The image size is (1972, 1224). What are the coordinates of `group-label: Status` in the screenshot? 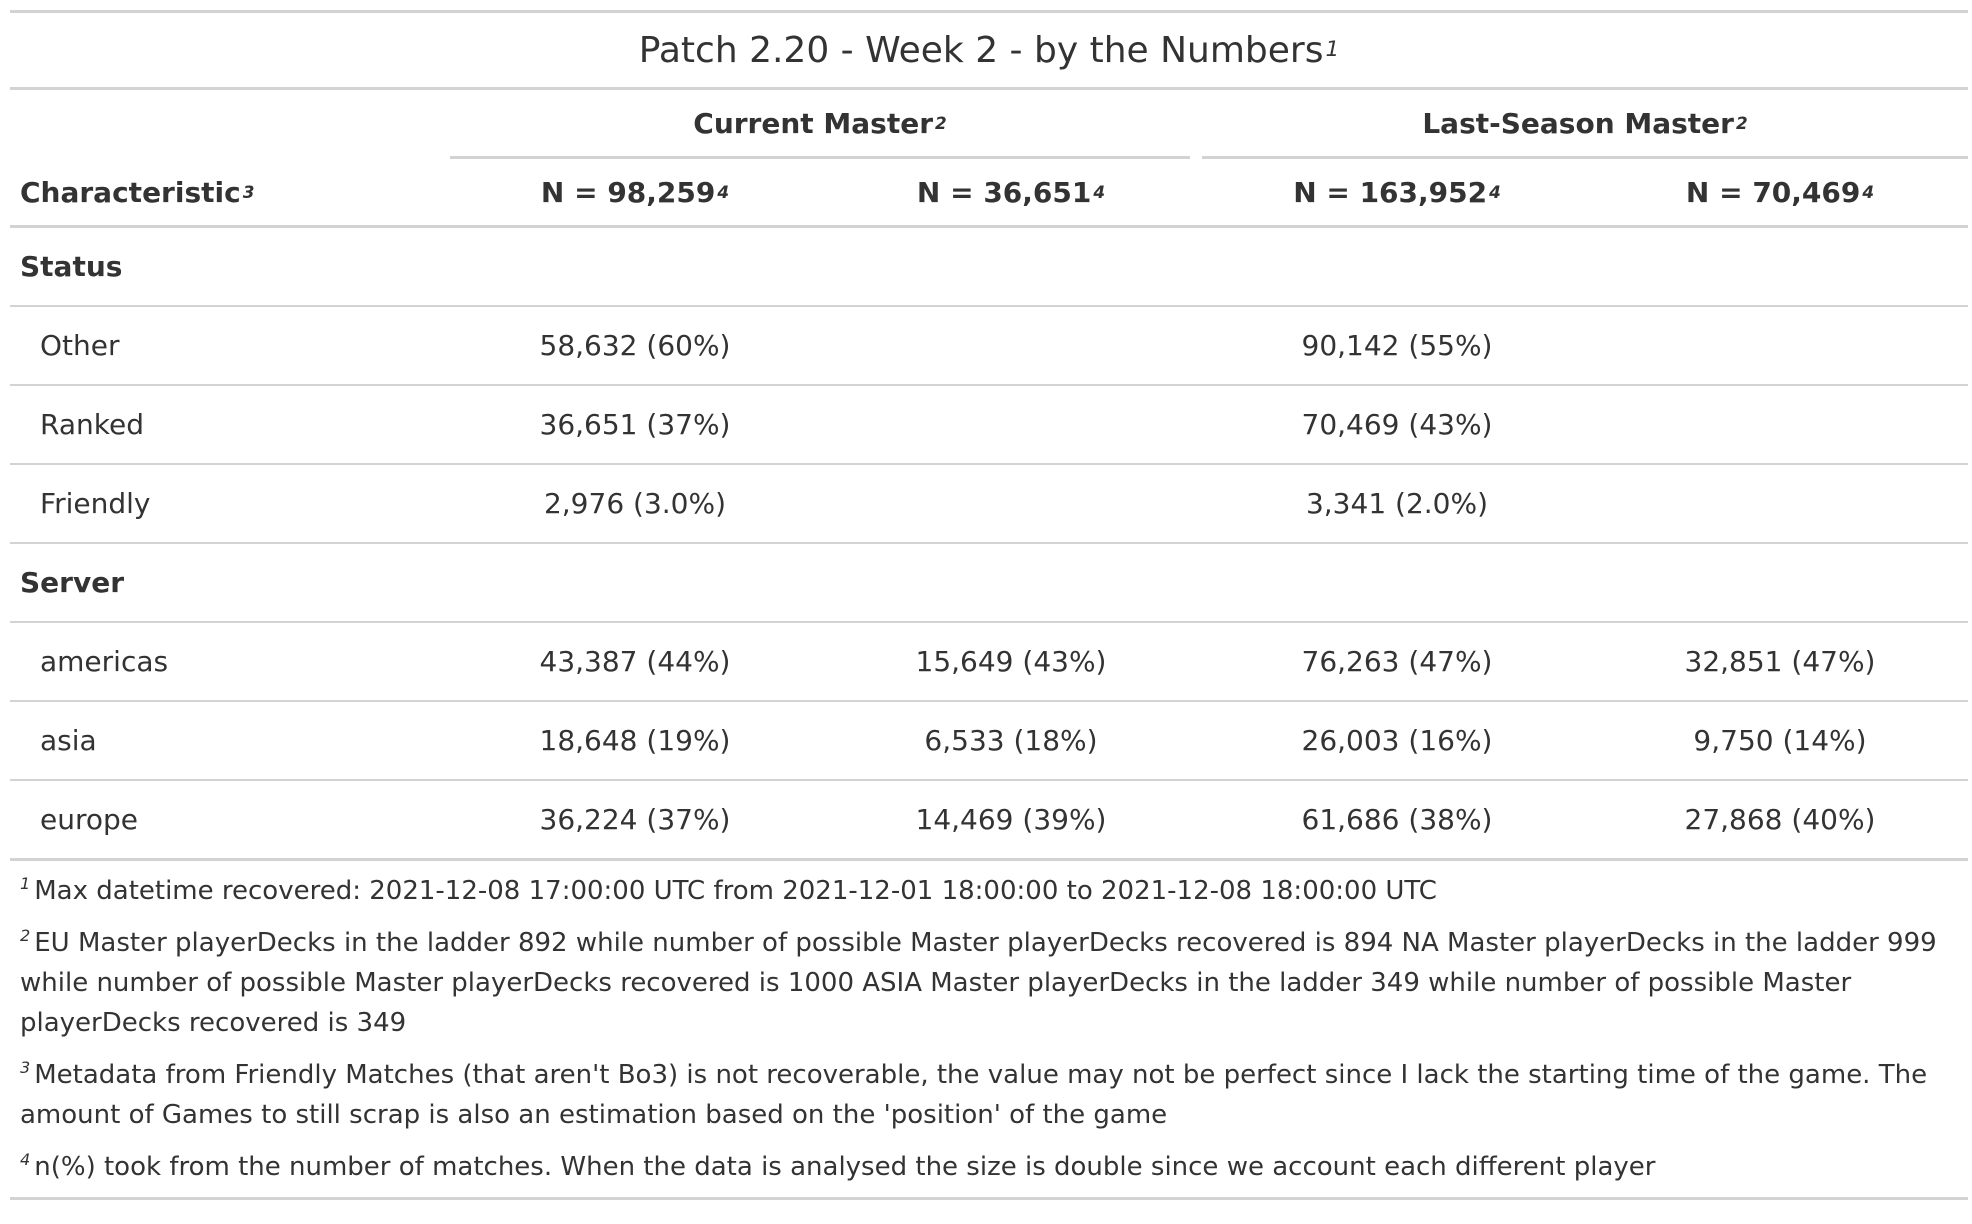 It's located at (71, 266).